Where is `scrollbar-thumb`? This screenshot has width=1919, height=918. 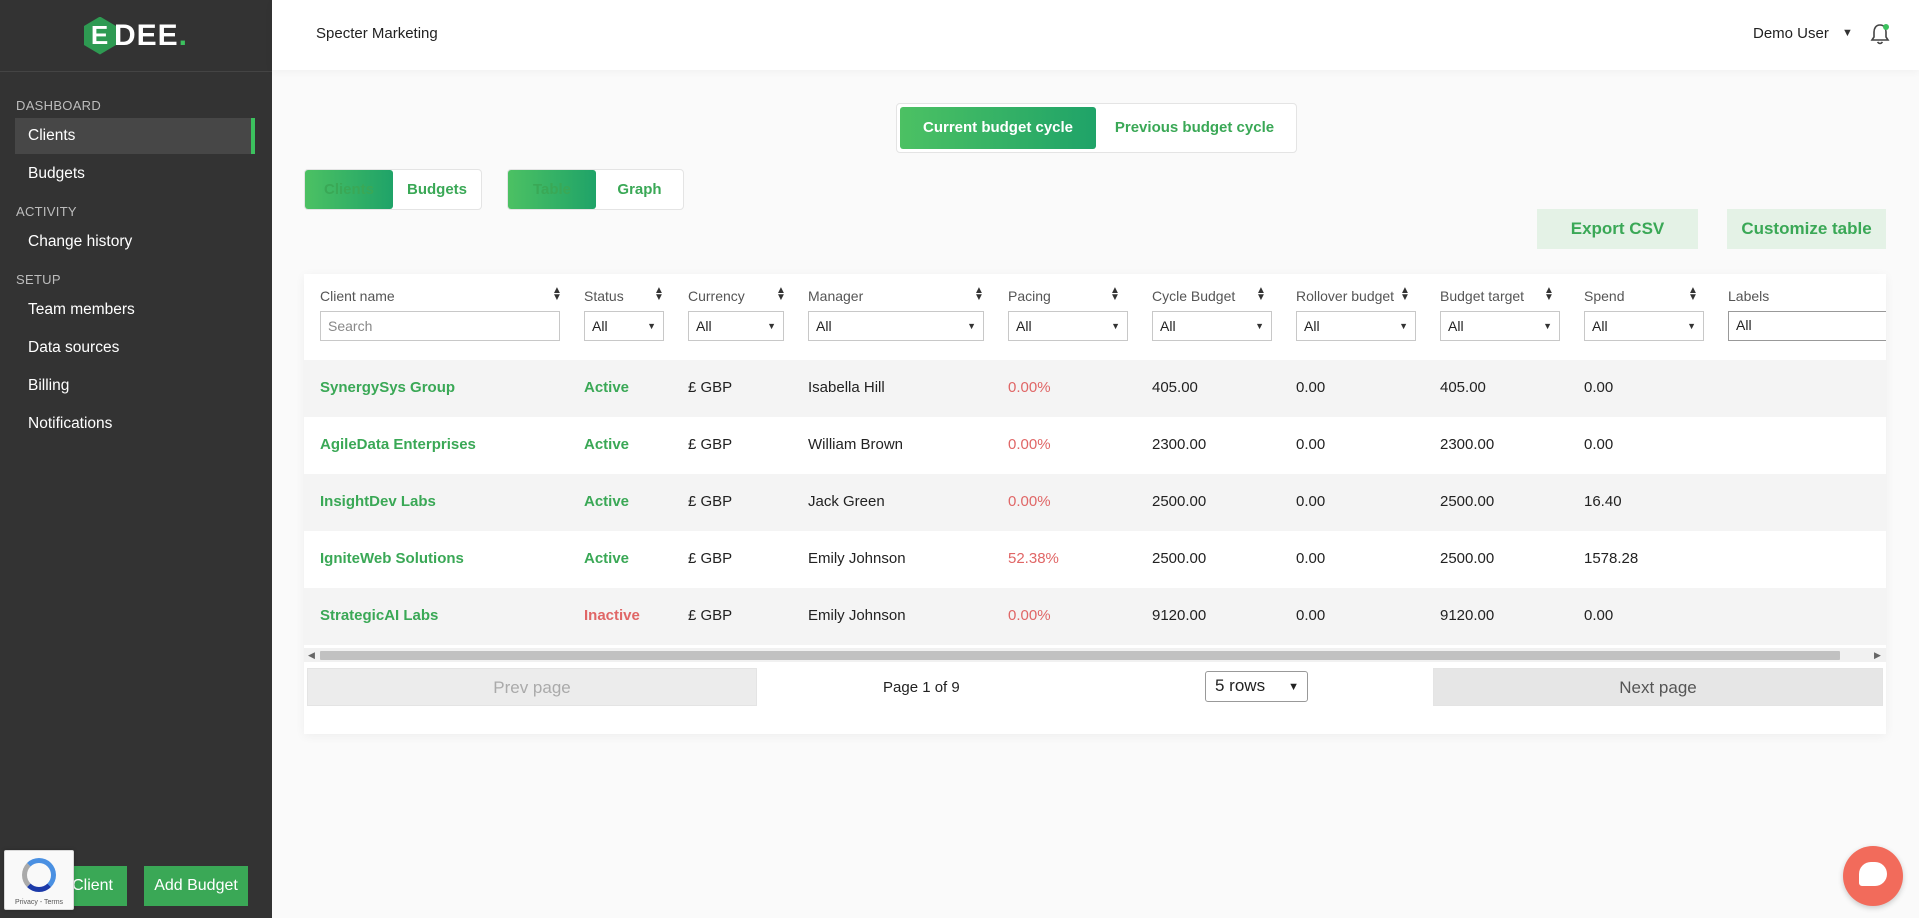 scrollbar-thumb is located at coordinates (1080, 655).